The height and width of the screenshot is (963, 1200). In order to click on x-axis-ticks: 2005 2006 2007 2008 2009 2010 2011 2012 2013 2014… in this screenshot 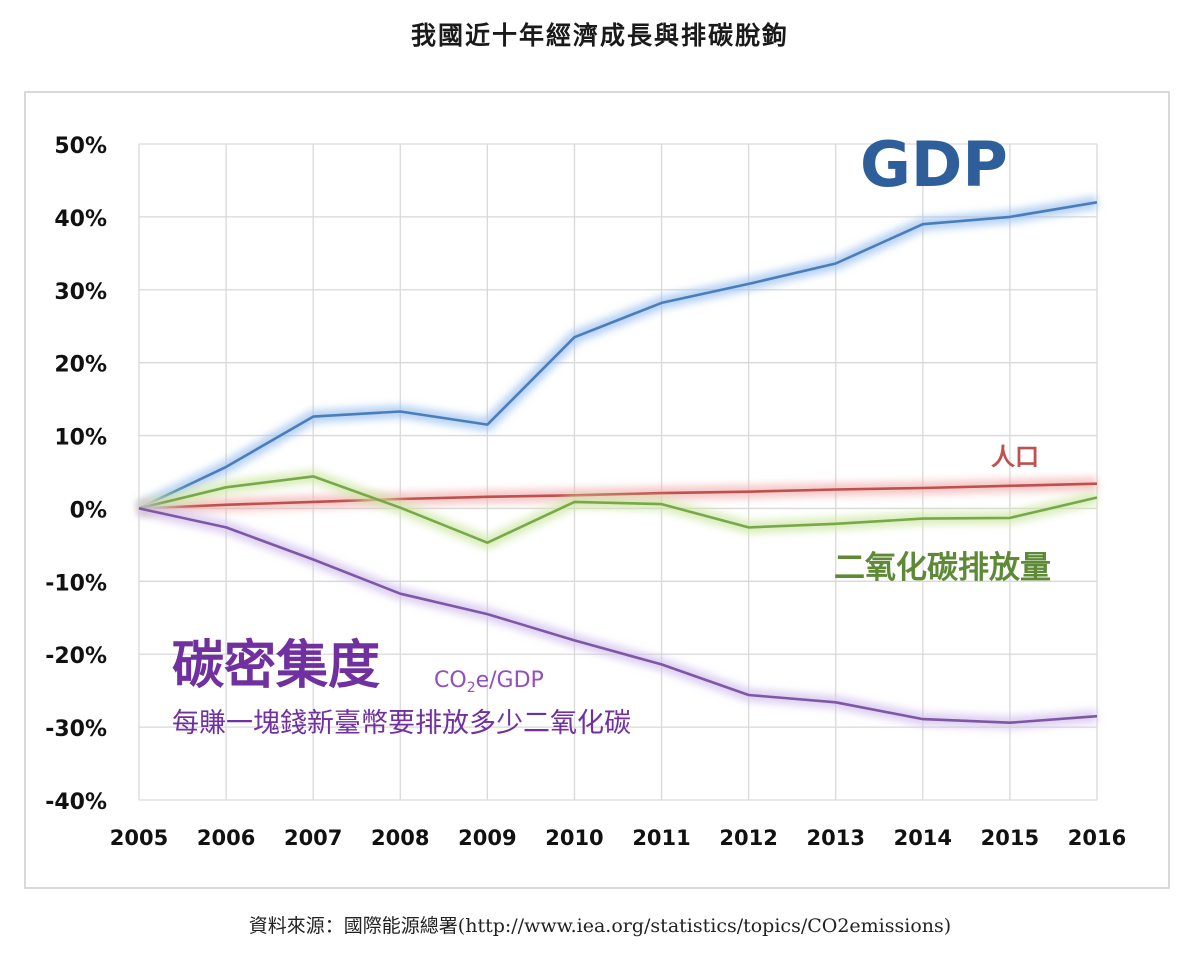, I will do `click(618, 838)`.